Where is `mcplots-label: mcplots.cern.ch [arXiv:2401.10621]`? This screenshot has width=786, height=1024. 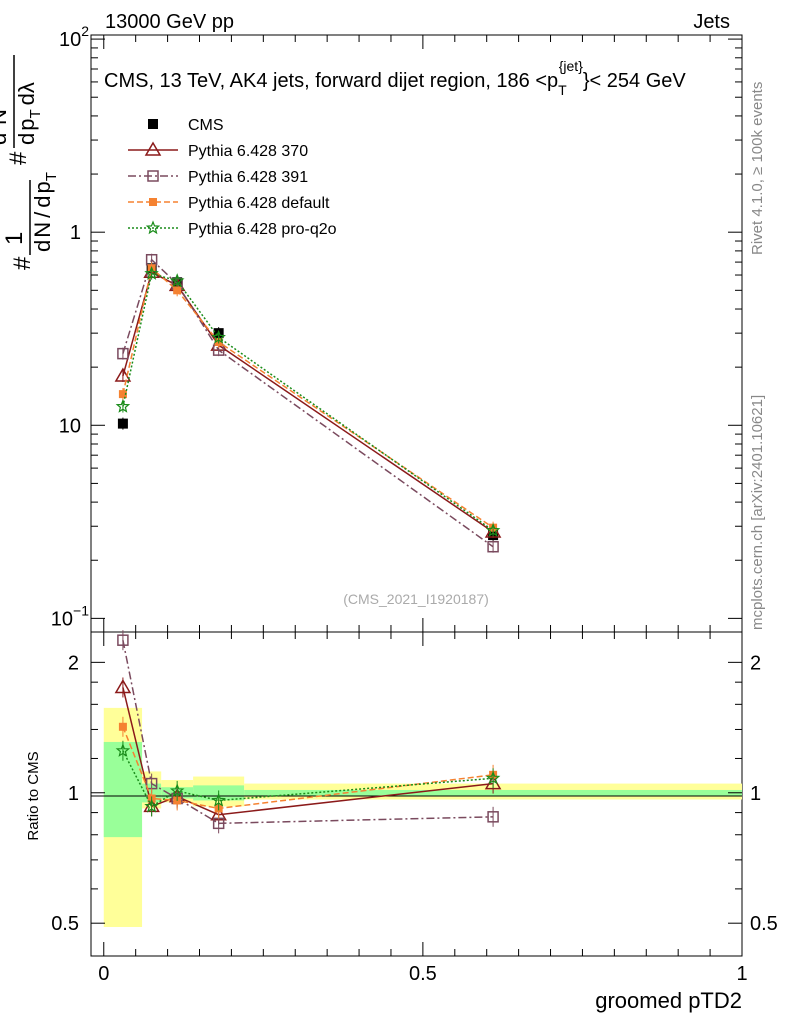
mcplots-label: mcplots.cern.ch [arXiv:2401.10621] is located at coordinates (757, 512).